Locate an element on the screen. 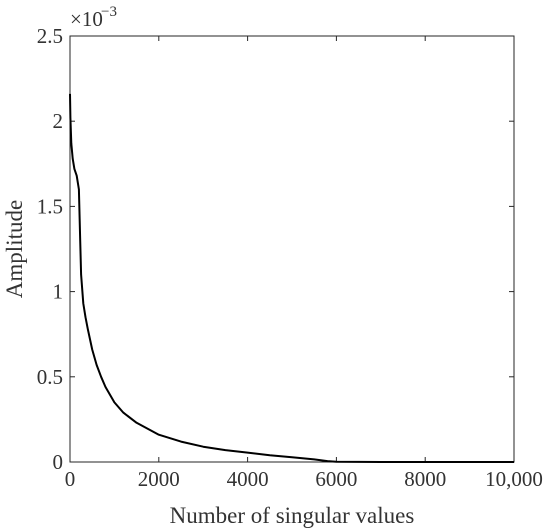 The width and height of the screenshot is (550, 532). x-tick-label: 0 is located at coordinates (70, 479).